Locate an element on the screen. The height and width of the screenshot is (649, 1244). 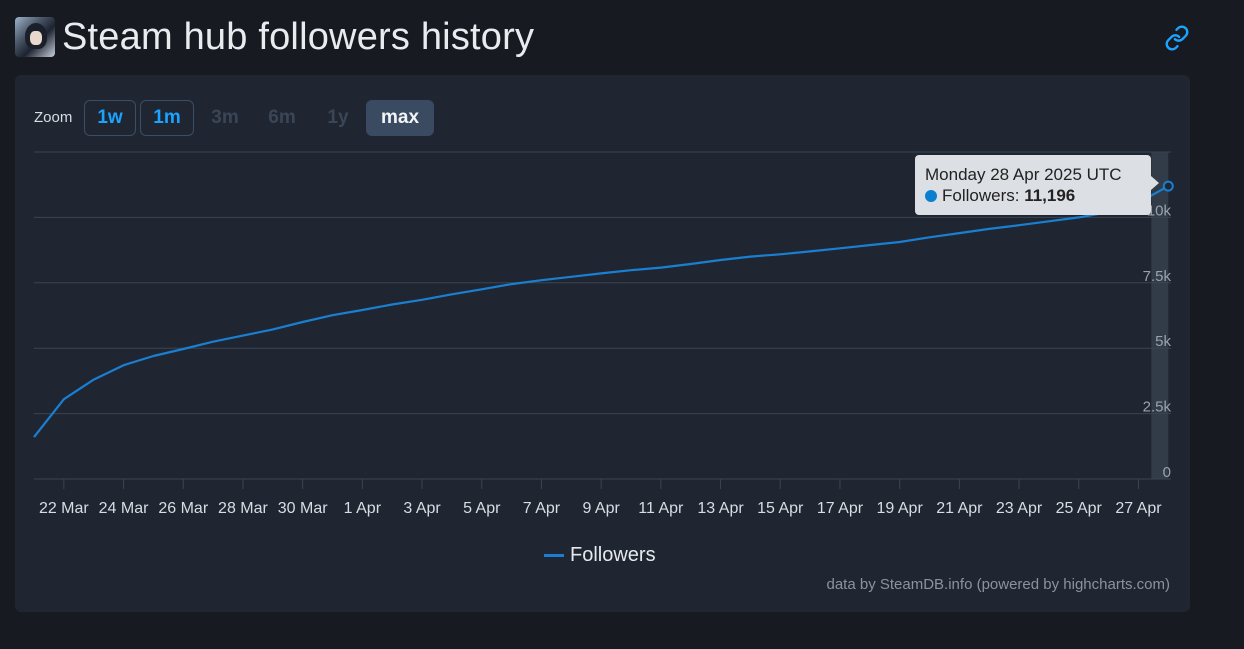
x-tick-label: 22 Mar is located at coordinates (64, 508).